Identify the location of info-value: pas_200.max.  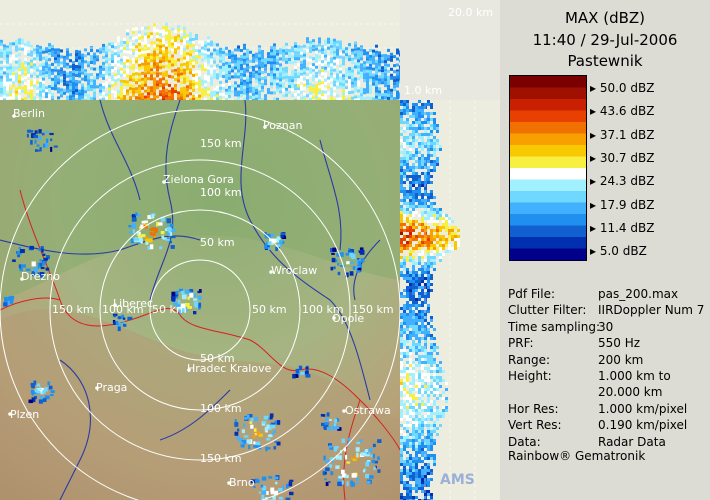
(638, 294).